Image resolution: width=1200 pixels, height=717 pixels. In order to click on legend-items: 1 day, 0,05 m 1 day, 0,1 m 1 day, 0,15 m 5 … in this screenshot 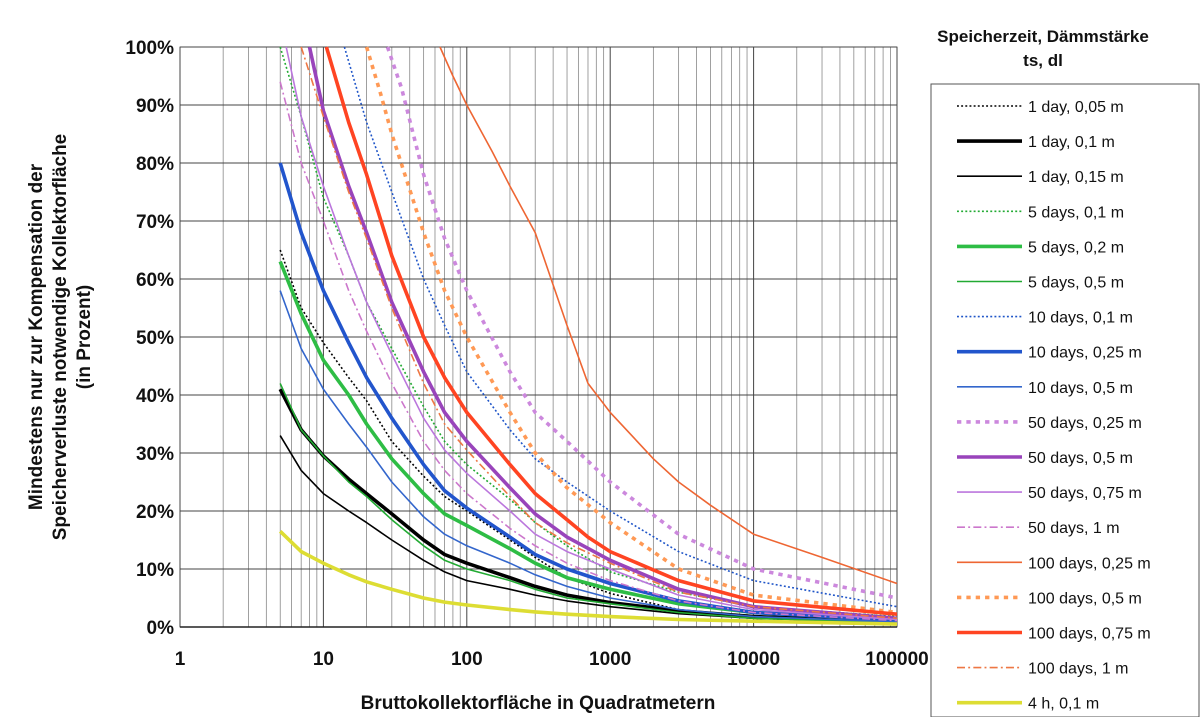, I will do `click(1054, 406)`.